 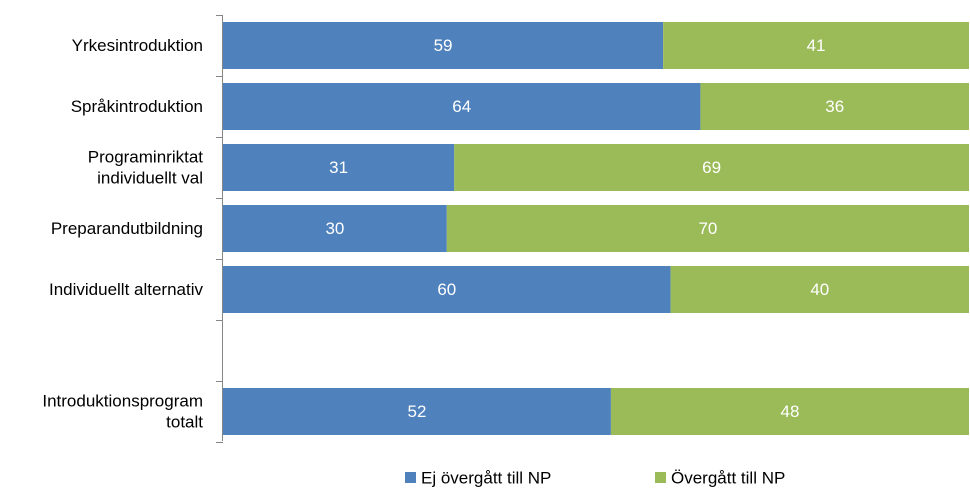 I want to click on data-label: 69, so click(x=711, y=167).